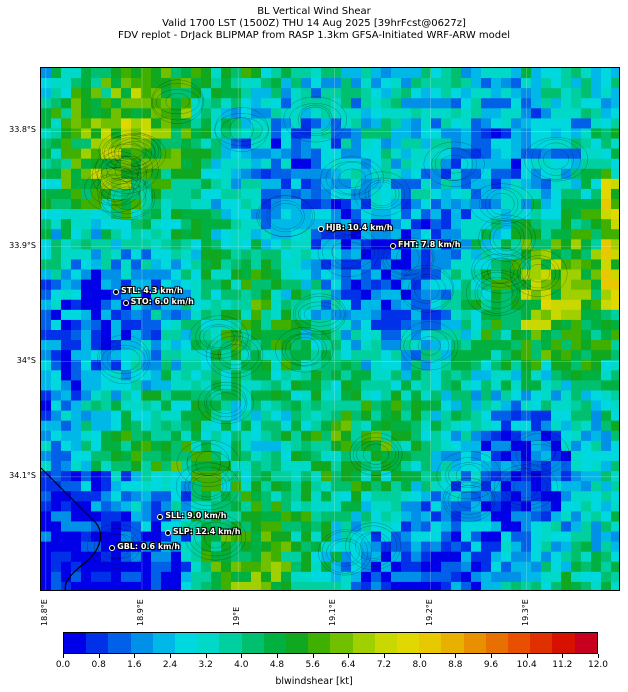 This screenshot has width=628, height=692. I want to click on colorbar-tick-label: 7.2, so click(384, 665).